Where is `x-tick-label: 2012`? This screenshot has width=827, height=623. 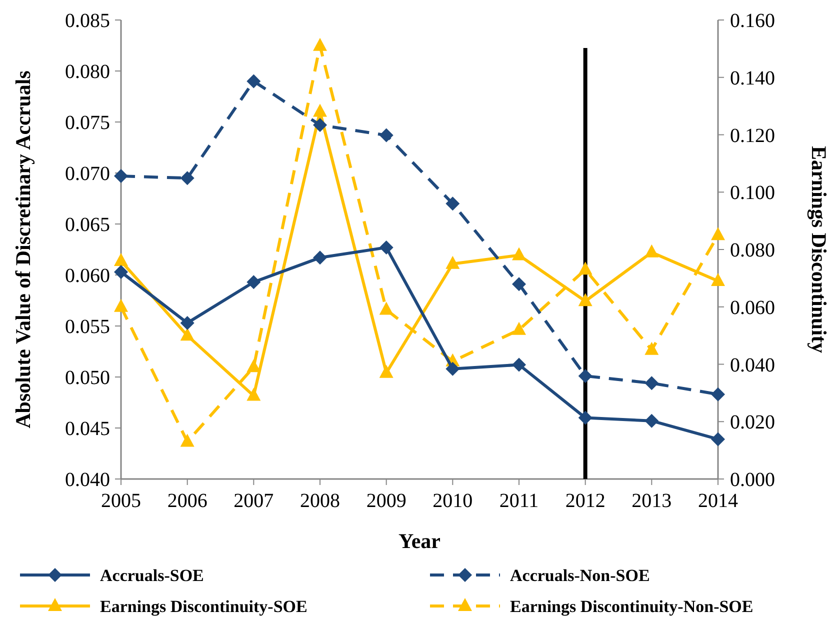 x-tick-label: 2012 is located at coordinates (585, 501).